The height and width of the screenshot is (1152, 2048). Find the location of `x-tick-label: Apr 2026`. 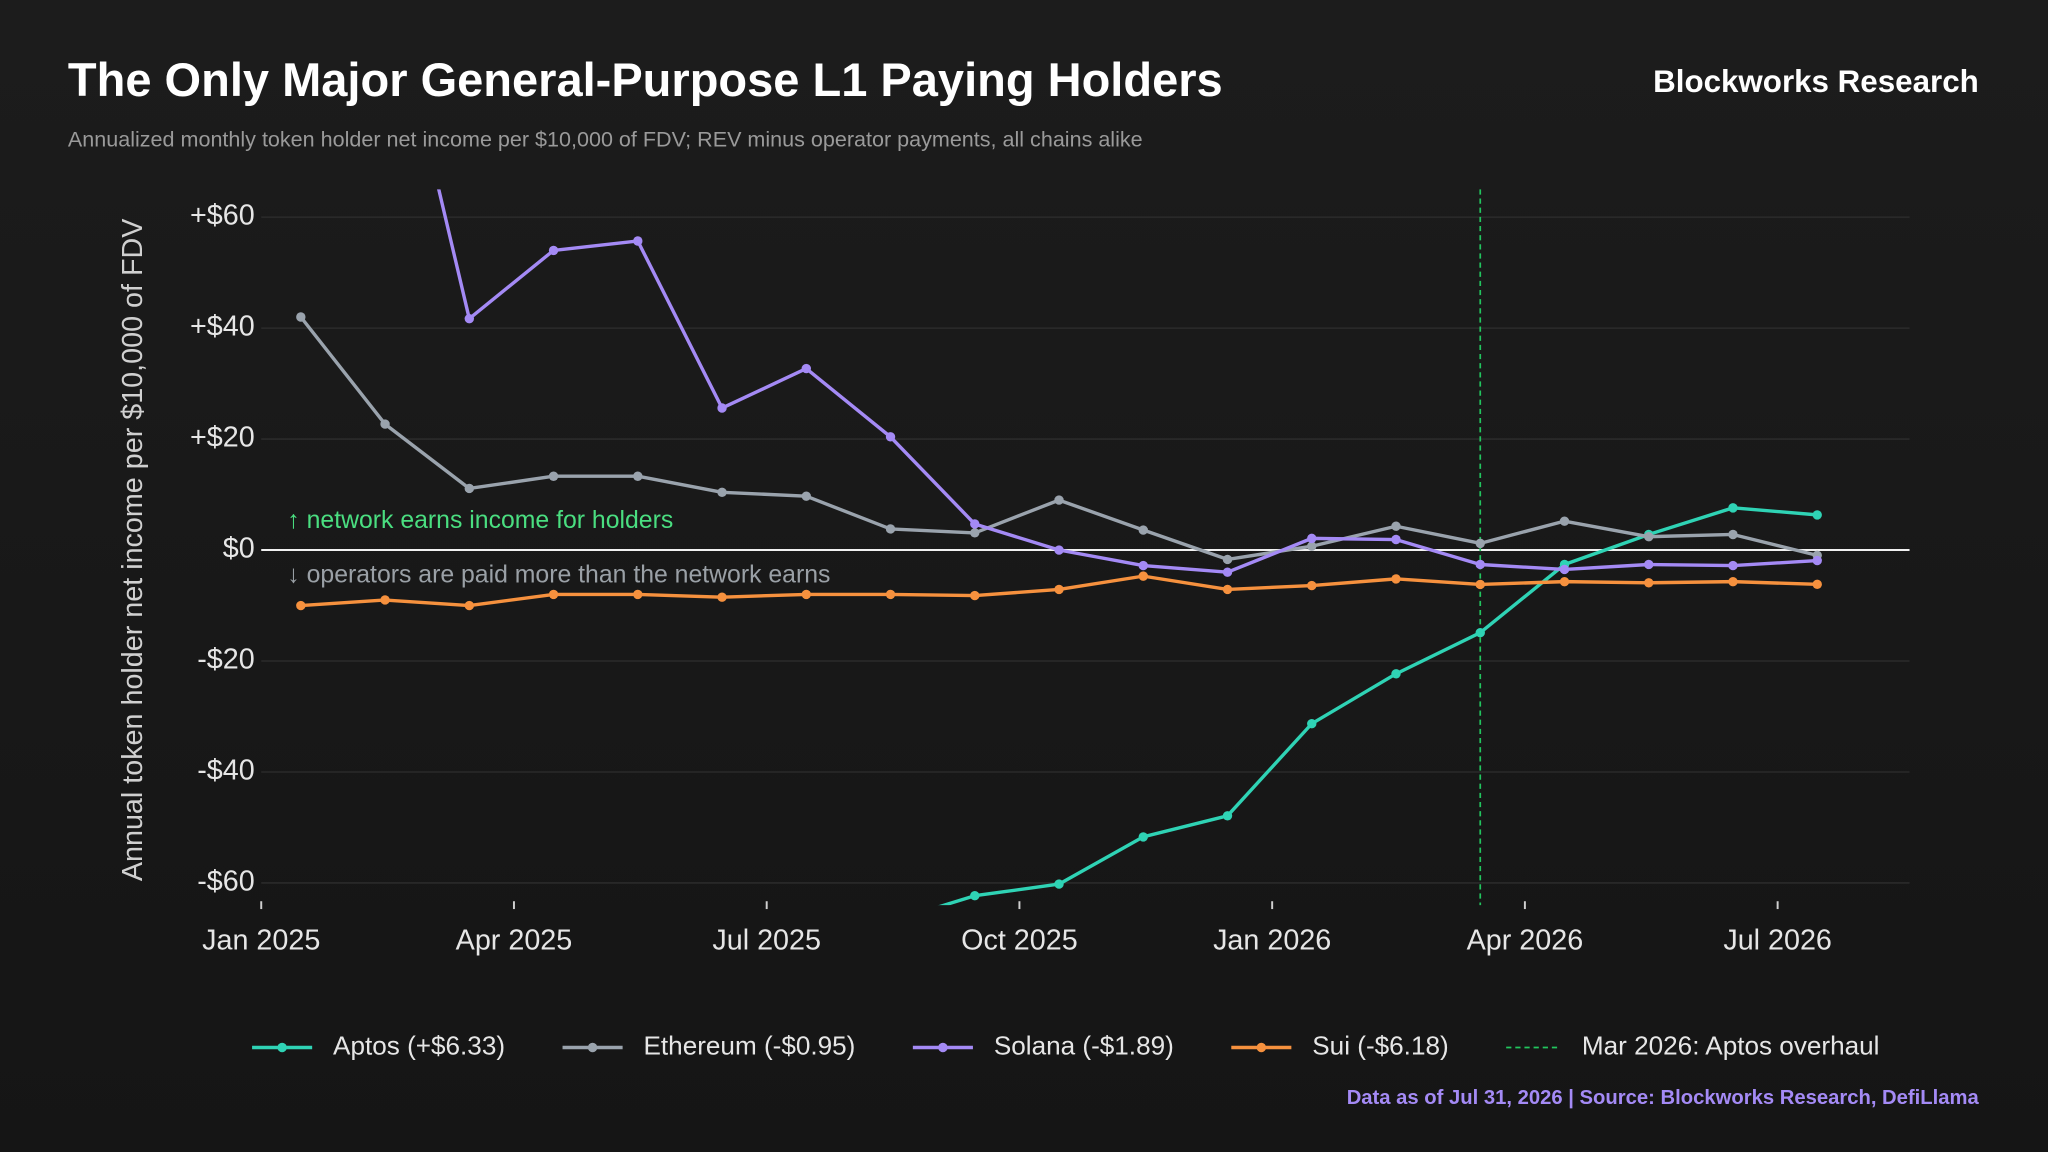

x-tick-label: Apr 2026 is located at coordinates (1525, 940).